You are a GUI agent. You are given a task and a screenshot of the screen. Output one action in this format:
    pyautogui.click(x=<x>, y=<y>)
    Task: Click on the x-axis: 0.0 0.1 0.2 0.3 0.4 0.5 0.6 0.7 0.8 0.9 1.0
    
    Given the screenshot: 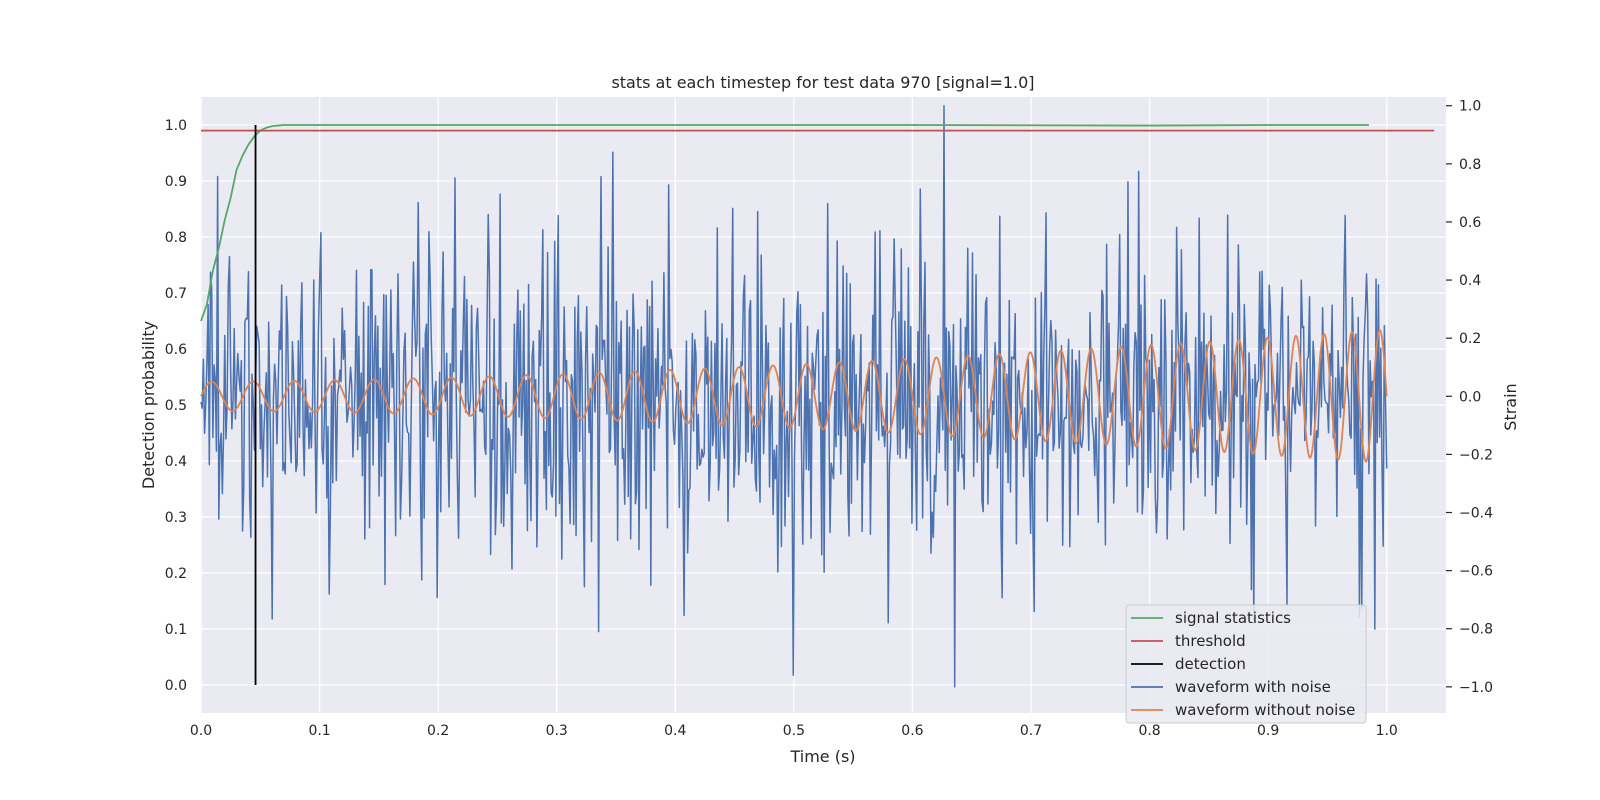 What is the action you would take?
    pyautogui.click(x=794, y=731)
    